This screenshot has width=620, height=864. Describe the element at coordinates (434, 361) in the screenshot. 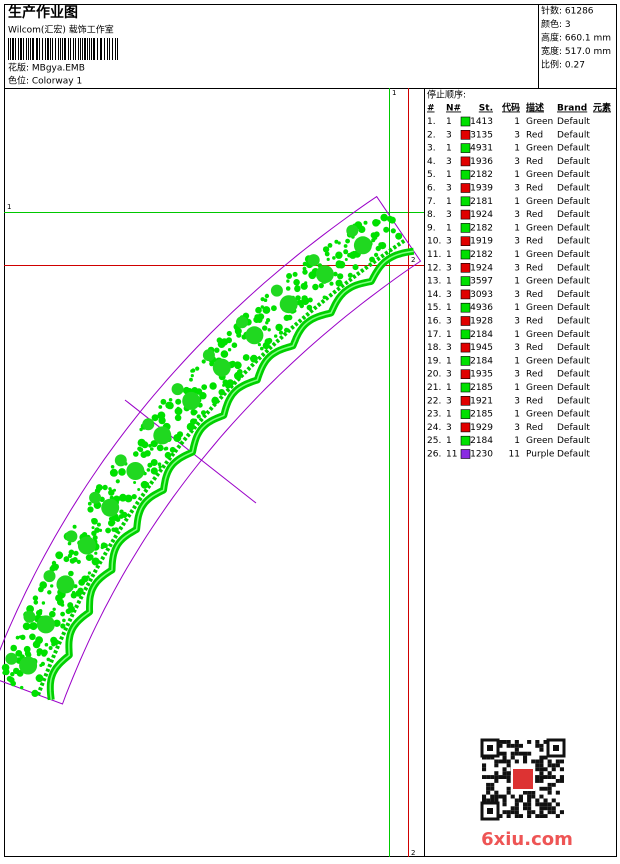

I see `row-number: 19.` at that location.